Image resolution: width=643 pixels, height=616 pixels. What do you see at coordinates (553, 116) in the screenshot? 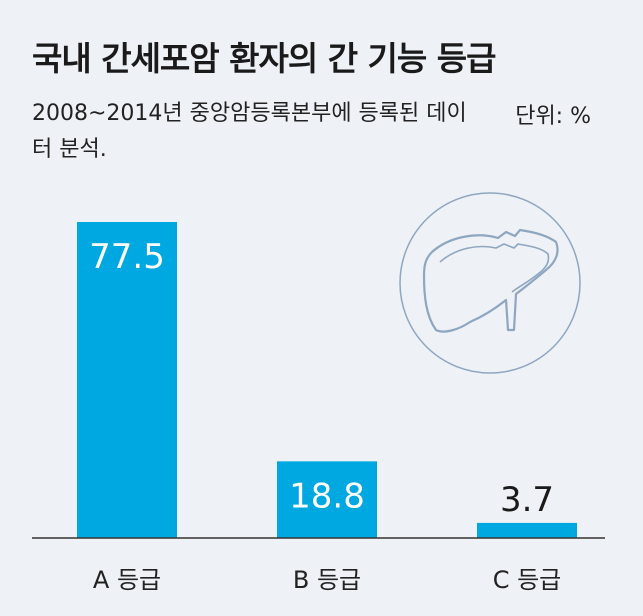
I see `unit-label: 단위: %` at bounding box center [553, 116].